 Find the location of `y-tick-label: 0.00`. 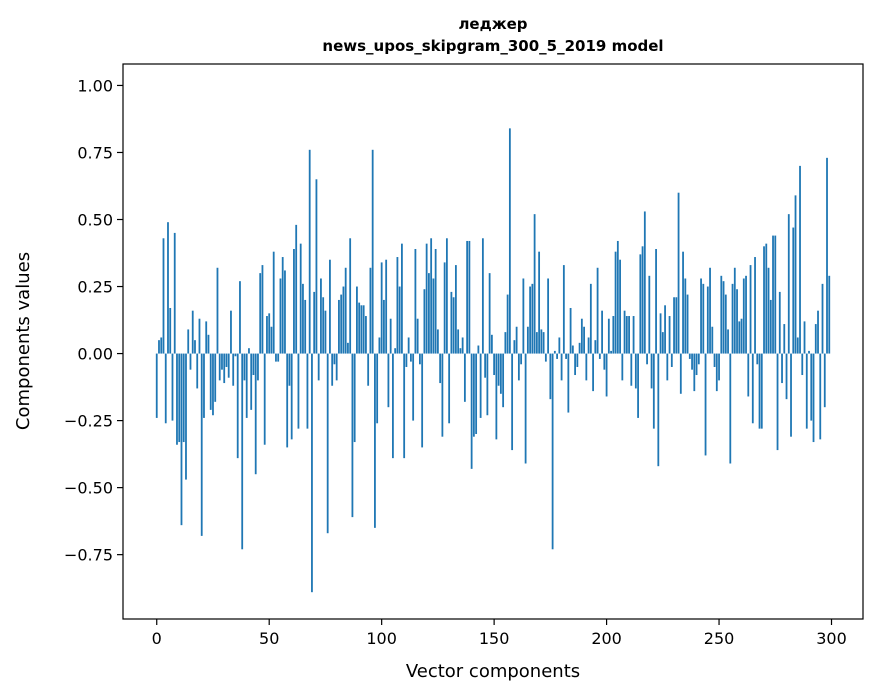

y-tick-label: 0.00 is located at coordinates (95, 354).